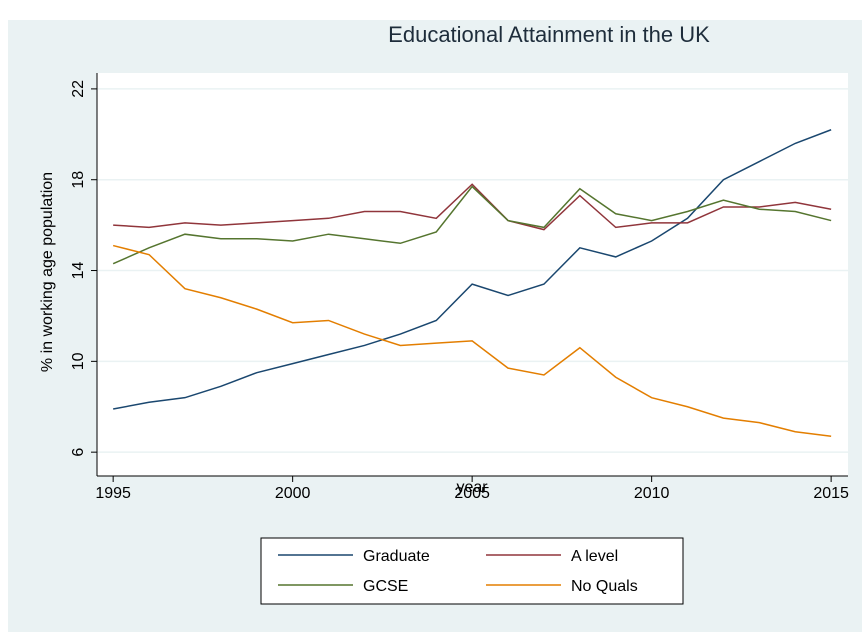 This screenshot has width=862, height=637. Describe the element at coordinates (549, 34) in the screenshot. I see `chart-title: Educational Attainment in the UK` at that location.